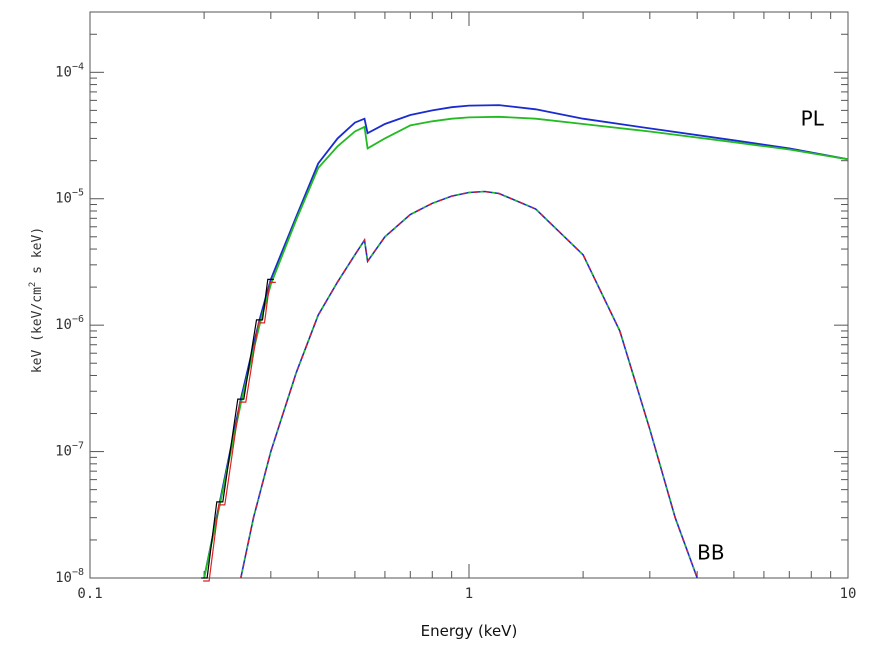 The width and height of the screenshot is (872, 646). I want to click on y-tick-label: 10⁻⁸, so click(69, 576).